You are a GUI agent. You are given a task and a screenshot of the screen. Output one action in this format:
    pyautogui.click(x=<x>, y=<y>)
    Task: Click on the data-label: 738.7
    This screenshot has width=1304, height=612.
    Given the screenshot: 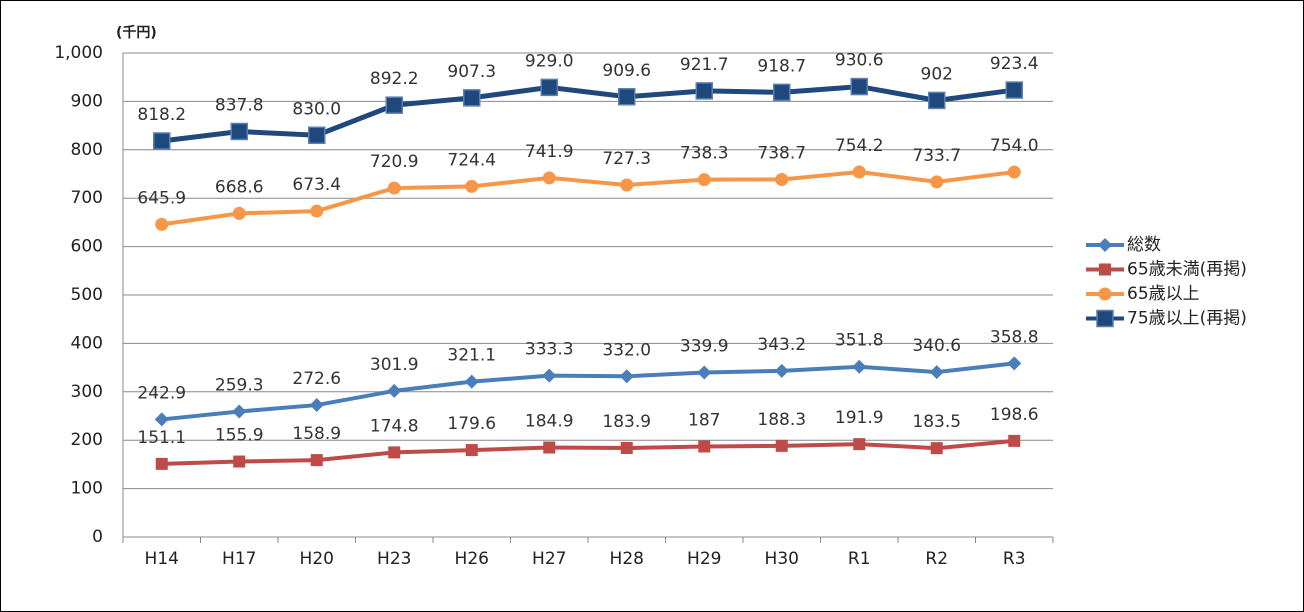 What is the action you would take?
    pyautogui.click(x=781, y=153)
    